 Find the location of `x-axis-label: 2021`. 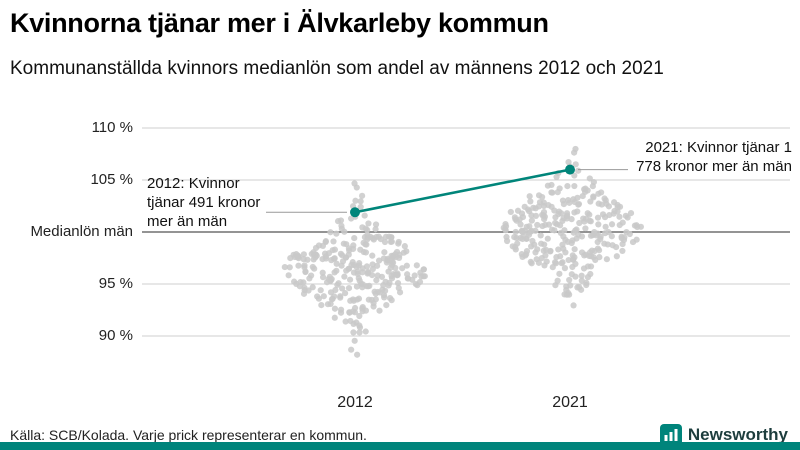

x-axis-label: 2021 is located at coordinates (570, 402).